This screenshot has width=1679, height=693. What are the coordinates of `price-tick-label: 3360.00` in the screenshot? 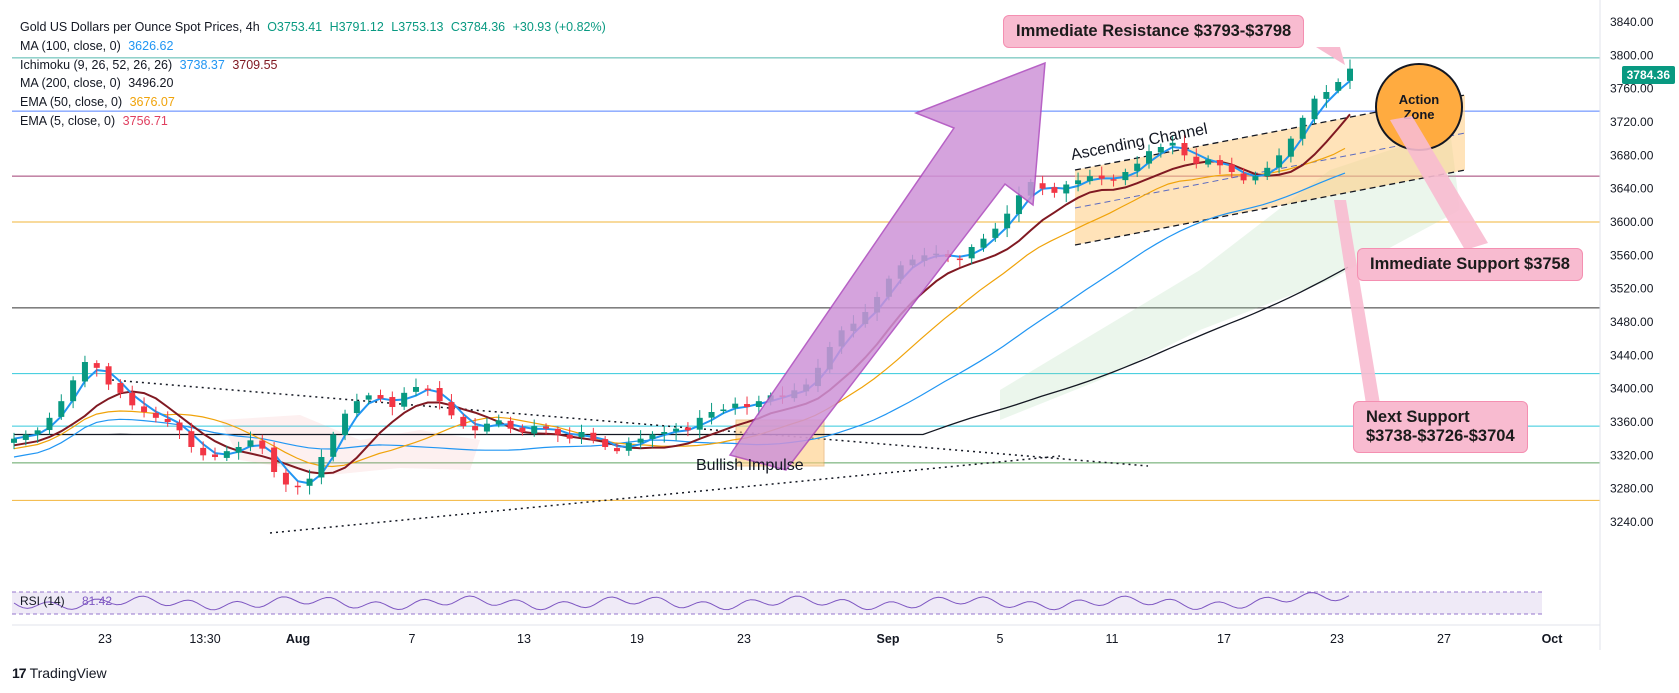 It's located at (1632, 422).